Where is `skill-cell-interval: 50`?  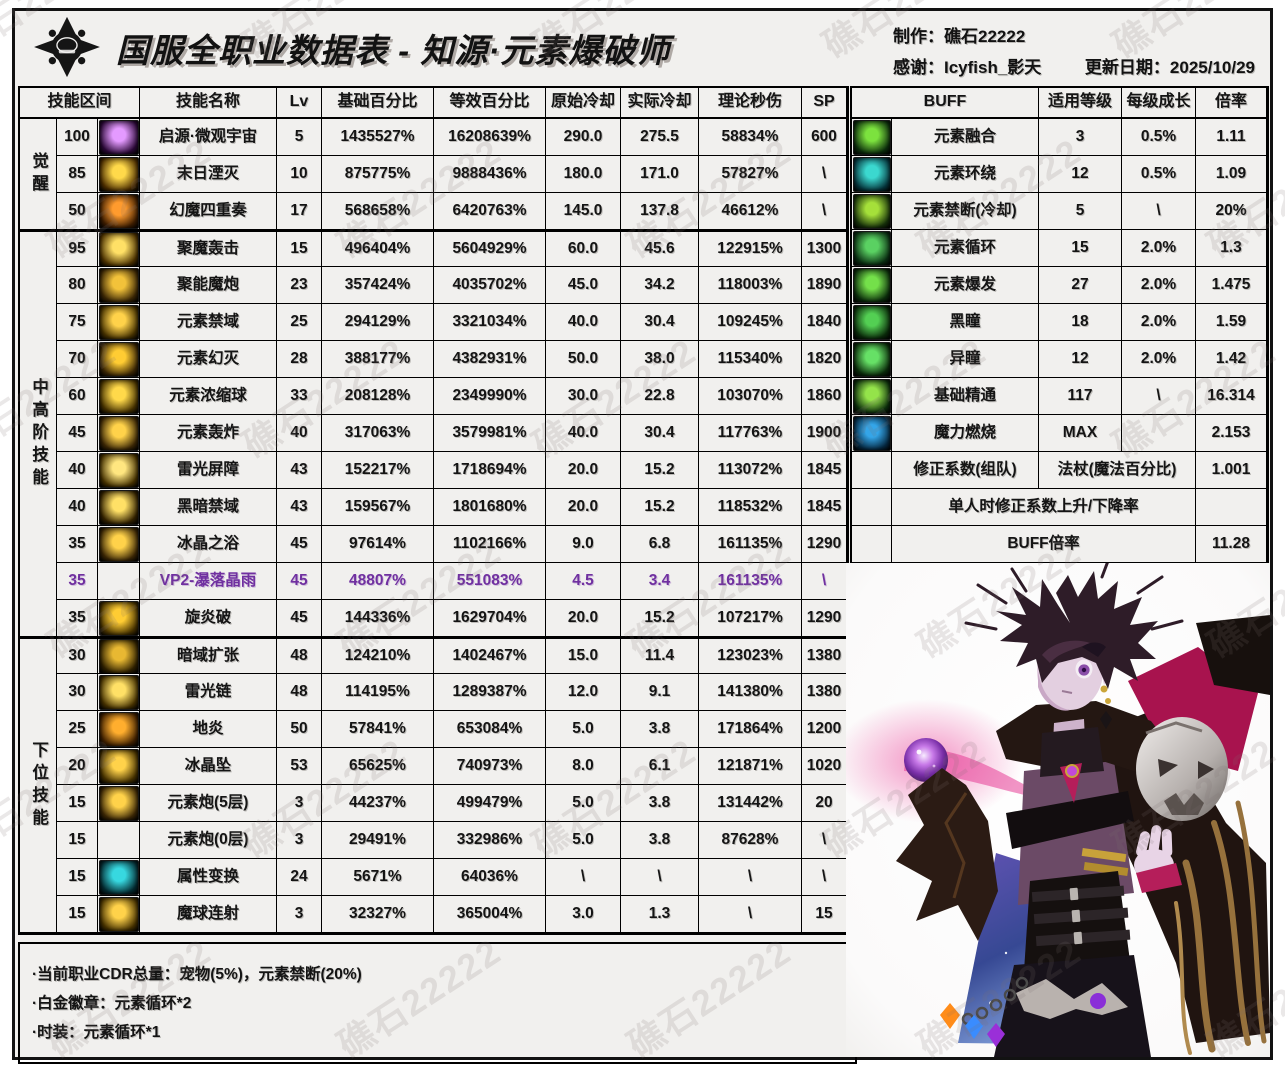
skill-cell-interval: 50 is located at coordinates (77, 211).